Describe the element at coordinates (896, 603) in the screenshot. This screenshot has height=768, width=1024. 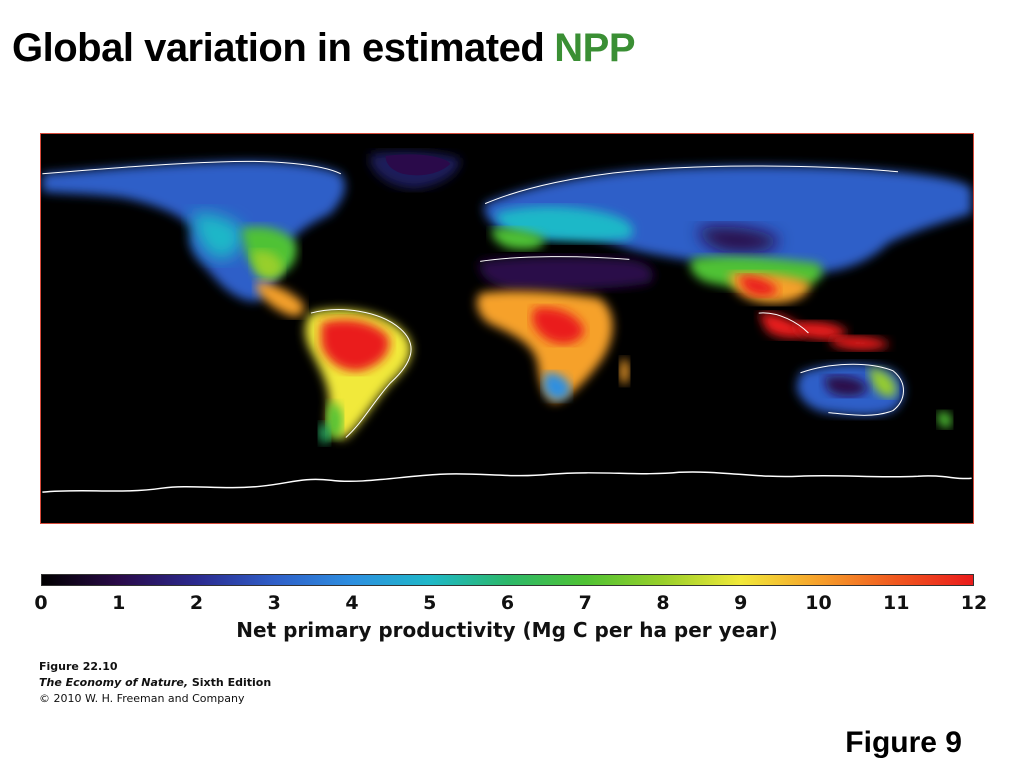
I see `color-scale-tick-11: 11` at that location.